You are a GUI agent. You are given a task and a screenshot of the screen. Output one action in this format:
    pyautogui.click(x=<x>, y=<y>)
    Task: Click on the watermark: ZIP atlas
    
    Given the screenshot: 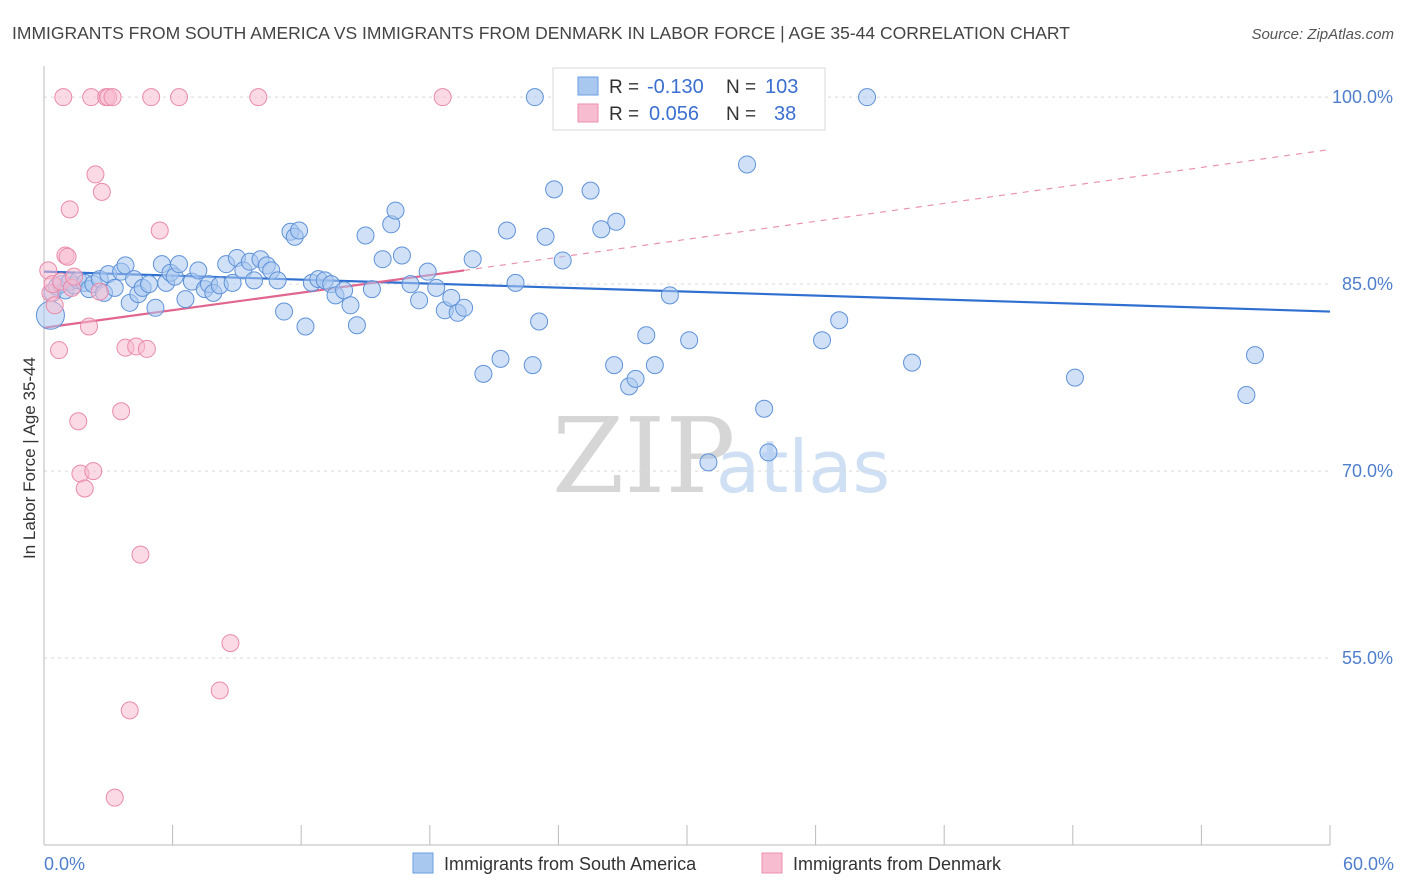 What is the action you would take?
    pyautogui.click(x=721, y=456)
    